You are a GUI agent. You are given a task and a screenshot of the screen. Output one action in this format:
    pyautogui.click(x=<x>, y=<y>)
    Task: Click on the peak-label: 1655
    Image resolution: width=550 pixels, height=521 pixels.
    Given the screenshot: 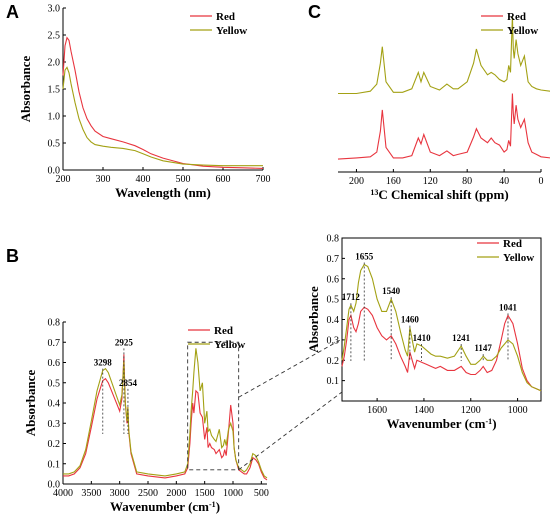 What is the action you would take?
    pyautogui.click(x=364, y=256)
    